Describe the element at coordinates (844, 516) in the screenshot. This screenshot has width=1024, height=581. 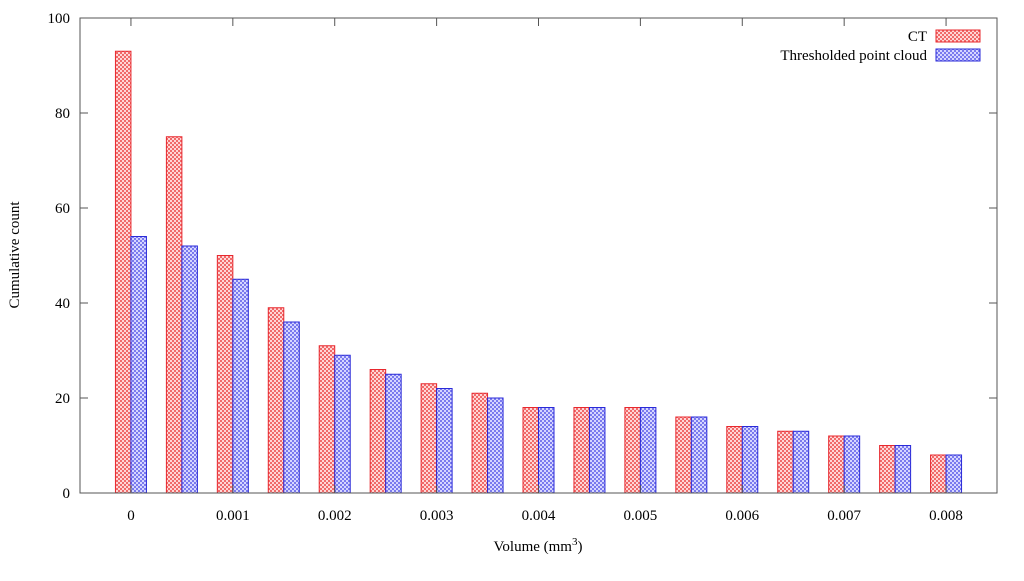
I see `x-tick-label: 0.007` at that location.